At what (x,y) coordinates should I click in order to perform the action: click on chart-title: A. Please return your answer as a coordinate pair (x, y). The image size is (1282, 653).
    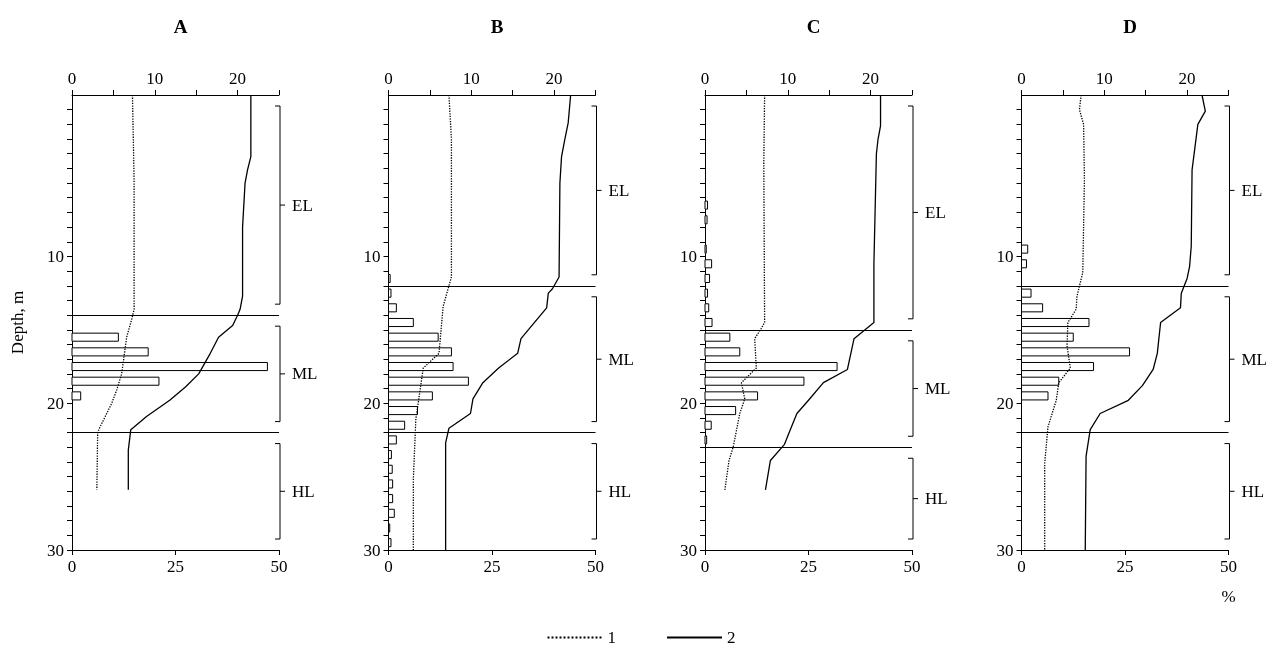
    Looking at the image, I should click on (180, 26).